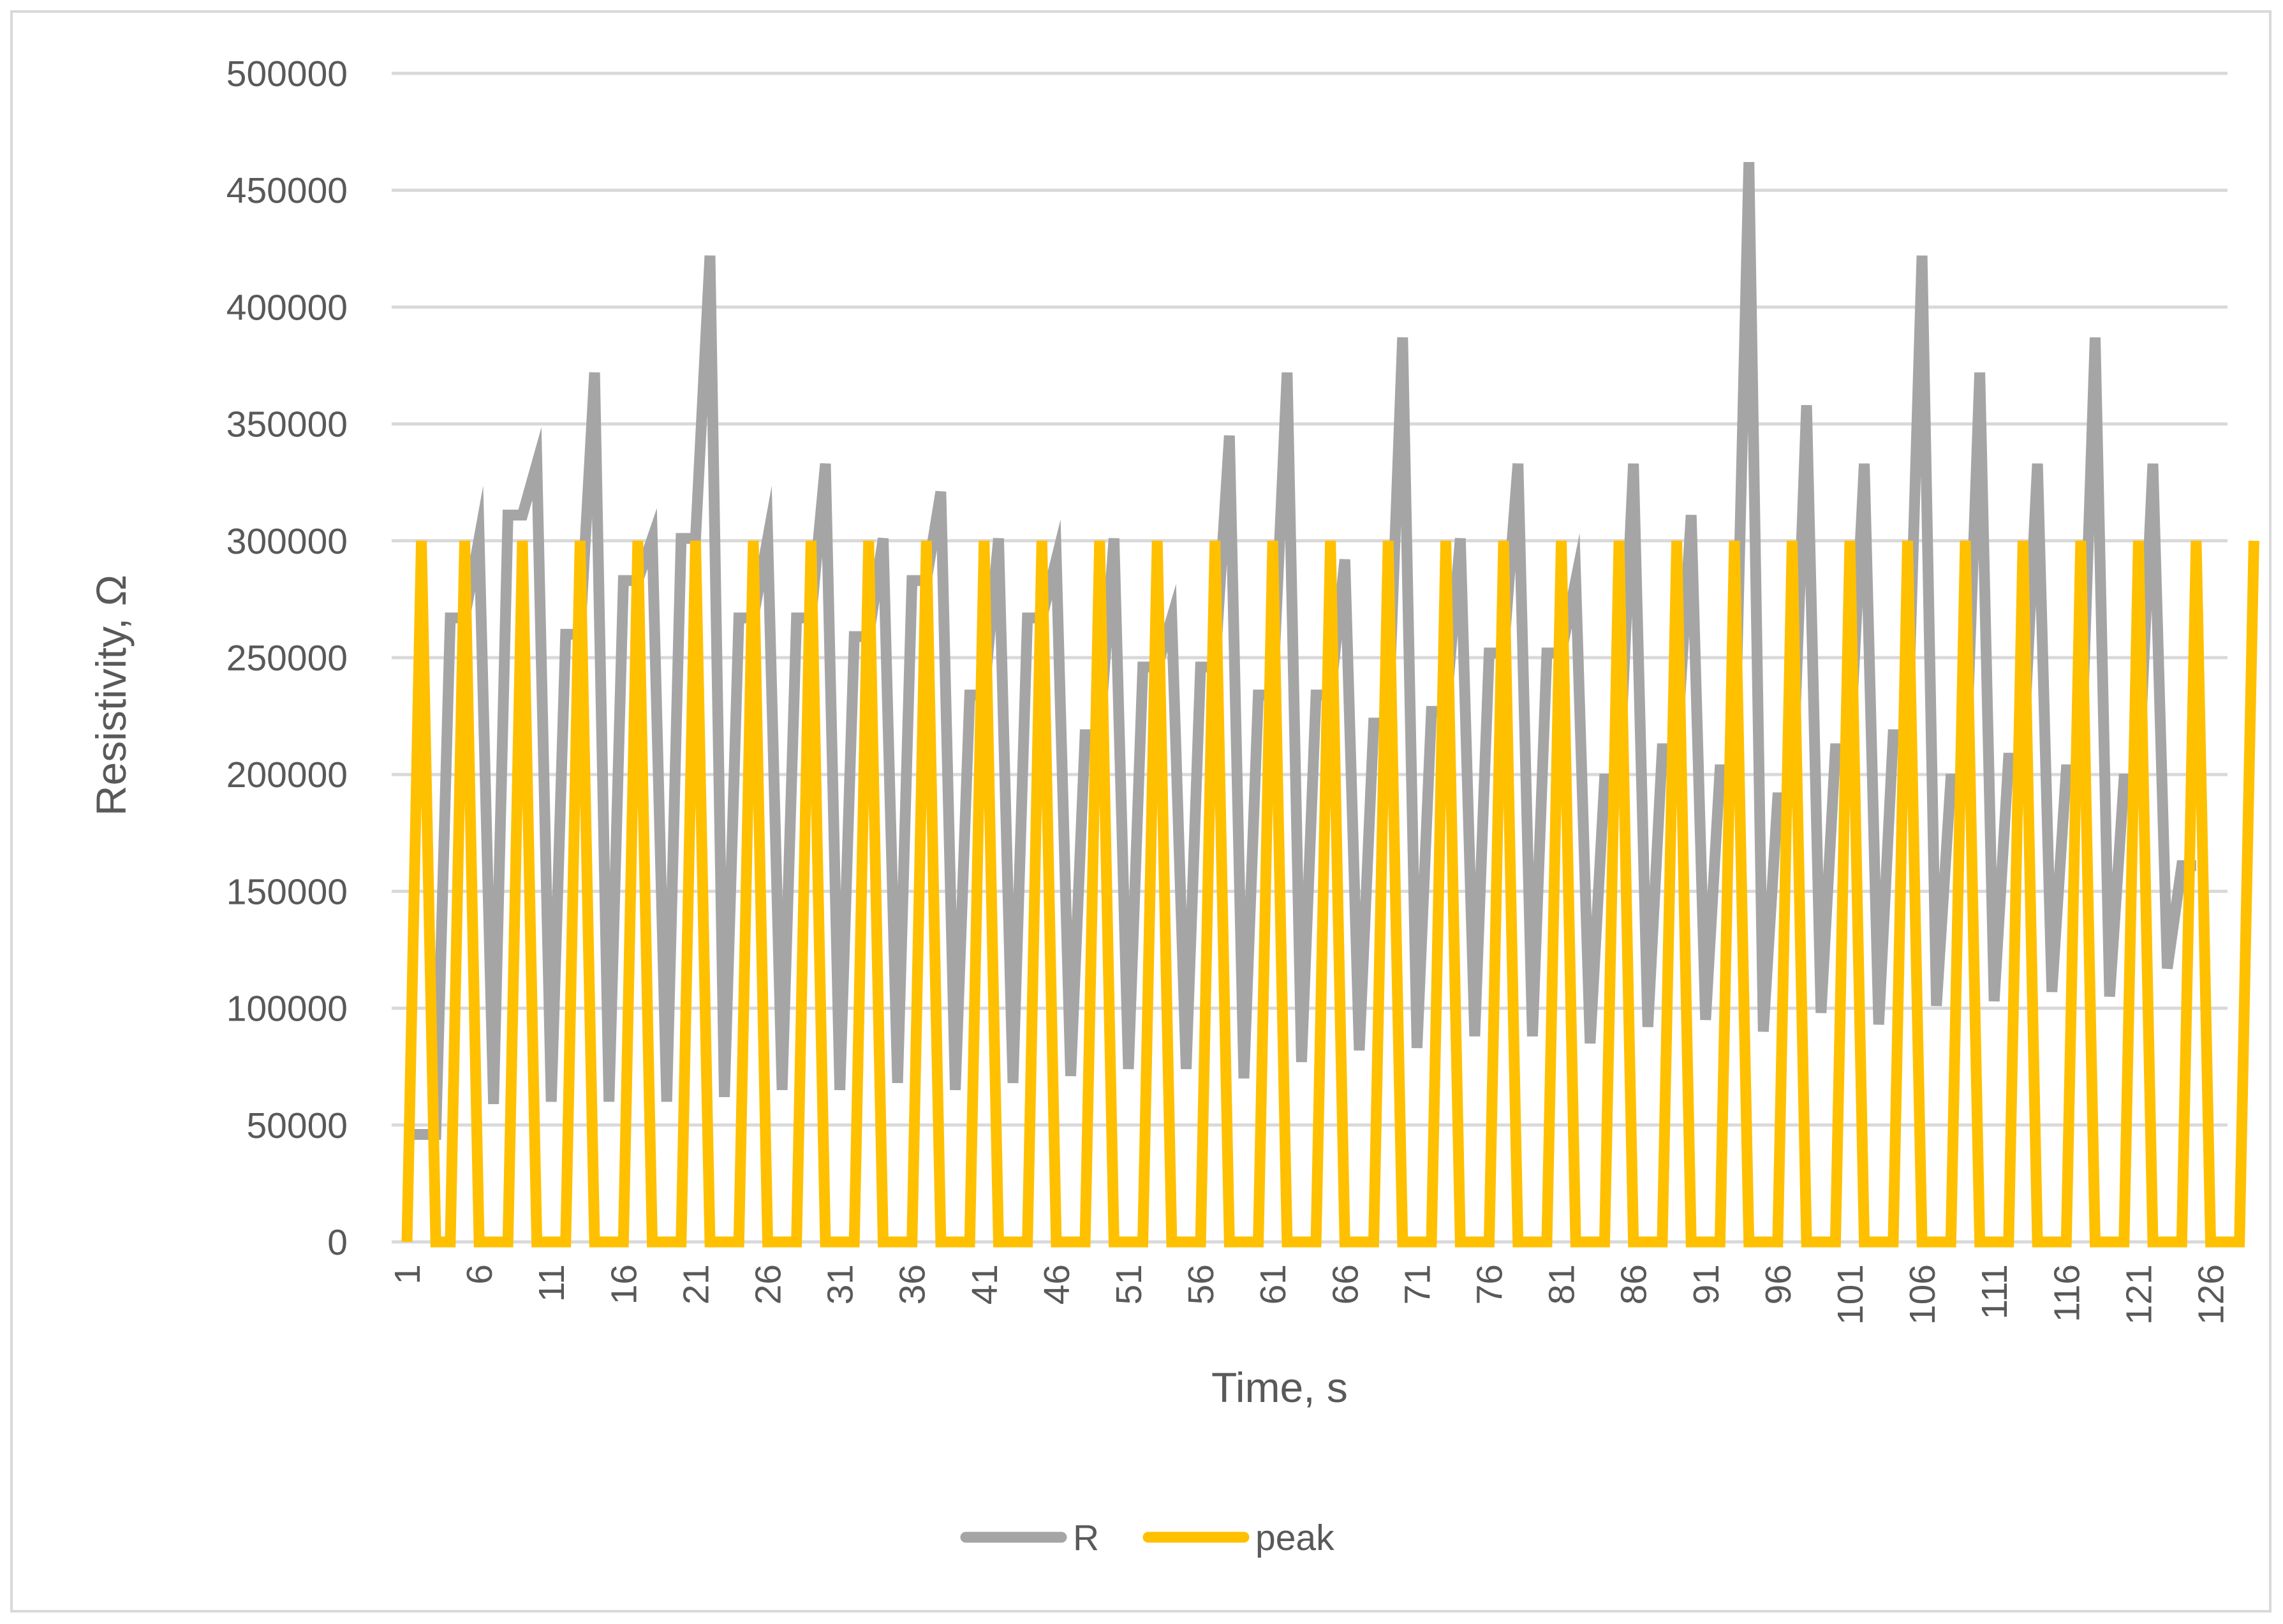 This screenshot has width=2283, height=1624. I want to click on x-tick-label: 16, so click(623, 1284).